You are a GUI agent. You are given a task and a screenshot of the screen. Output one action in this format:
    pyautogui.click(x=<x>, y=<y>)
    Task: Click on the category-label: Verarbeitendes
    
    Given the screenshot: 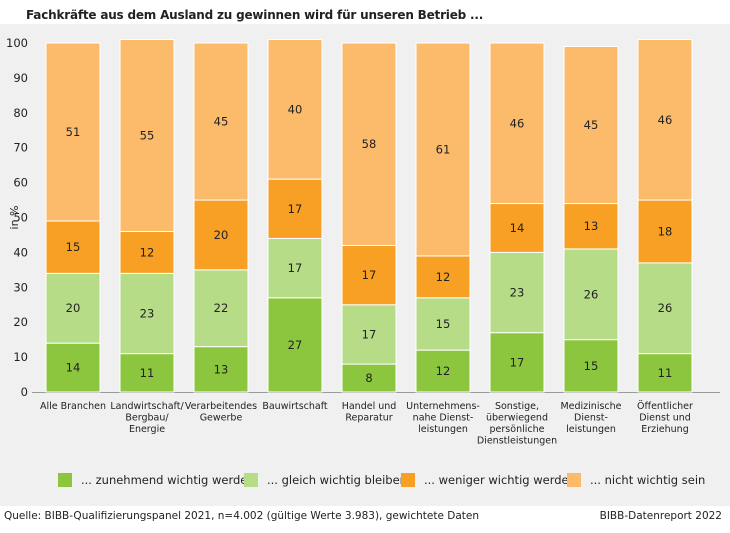 What is the action you would take?
    pyautogui.click(x=221, y=406)
    